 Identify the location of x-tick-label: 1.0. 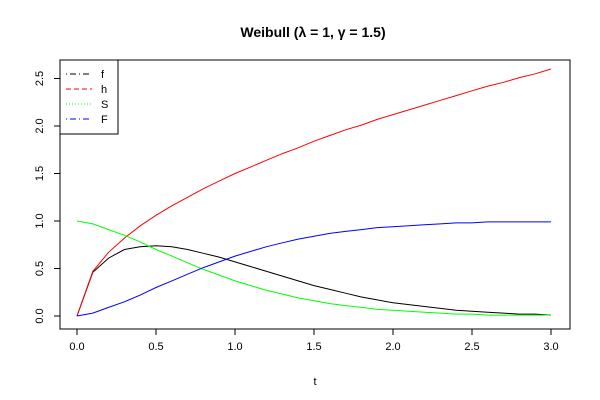
(234, 347).